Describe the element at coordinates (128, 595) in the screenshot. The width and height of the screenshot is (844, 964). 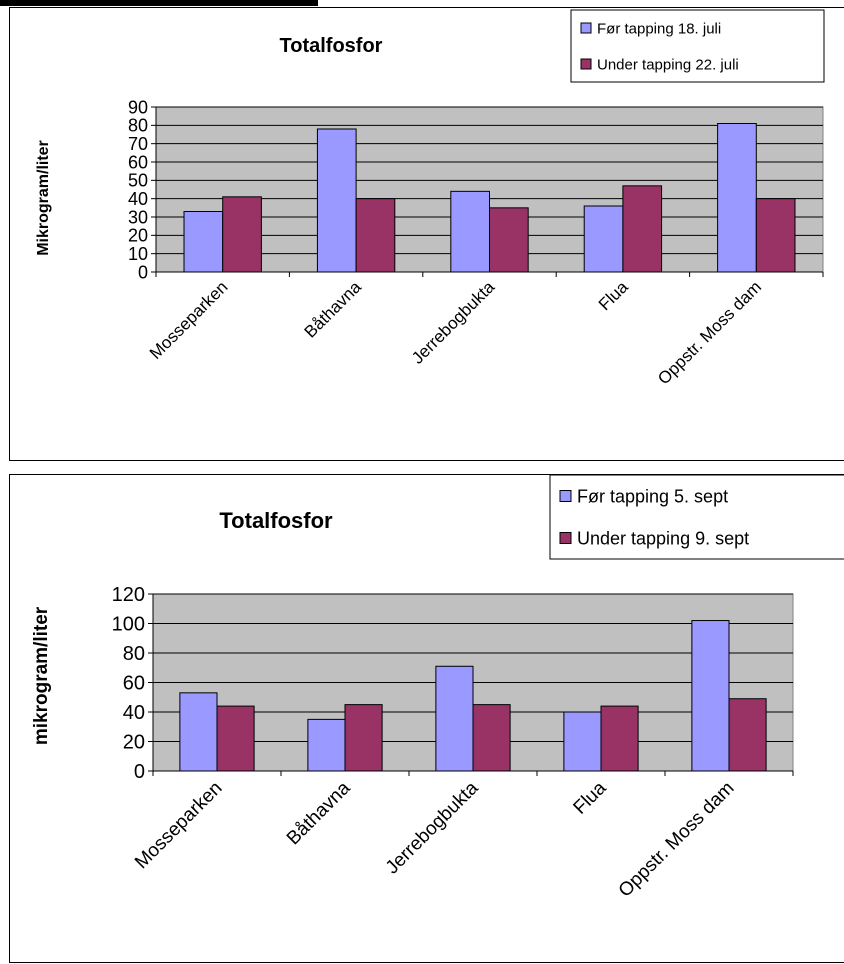
I see `y-tick-label: 120` at that location.